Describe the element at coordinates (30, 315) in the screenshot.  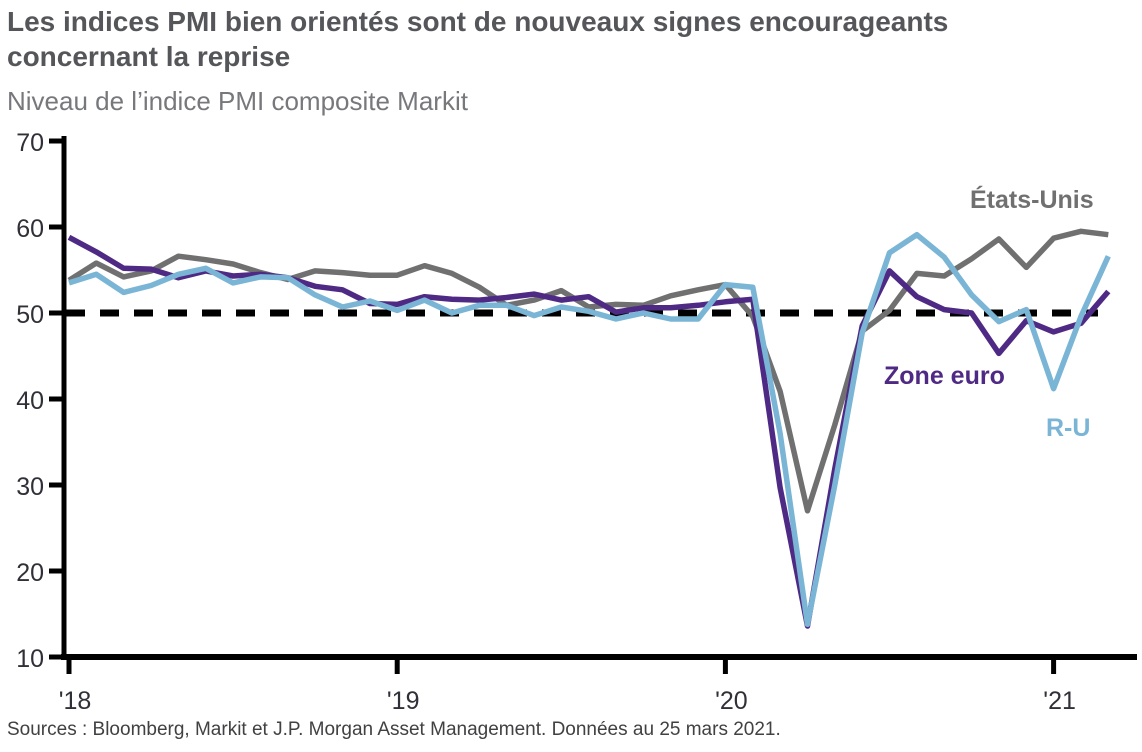
I see `y-tick-label: 50` at that location.